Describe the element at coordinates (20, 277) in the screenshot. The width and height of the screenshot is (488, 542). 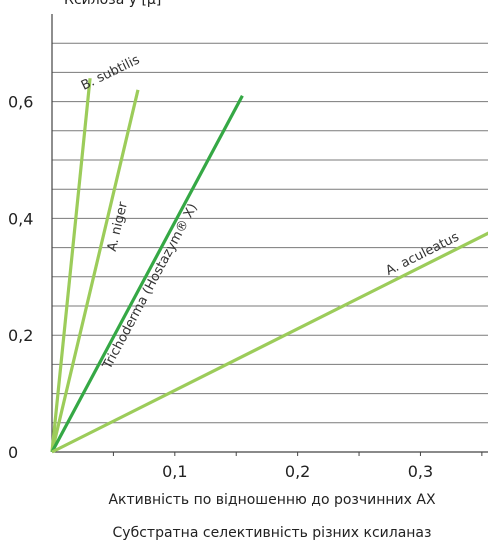
I see `y-tick-labels: 0 0,2 0,4 0,6` at that location.